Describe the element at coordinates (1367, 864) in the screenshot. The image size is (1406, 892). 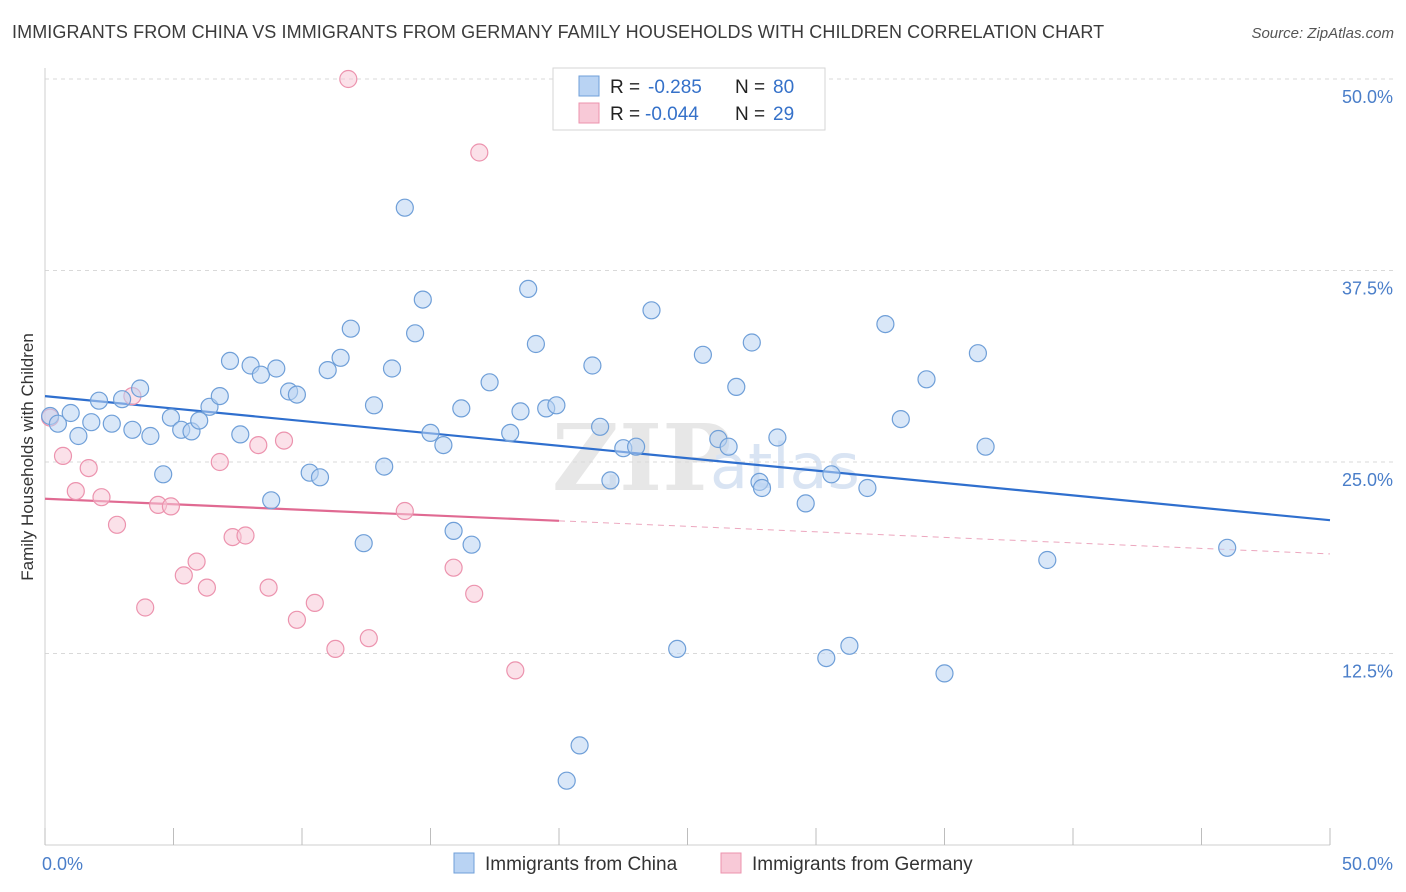
I see `x-tick-label-1: 50.0%` at that location.